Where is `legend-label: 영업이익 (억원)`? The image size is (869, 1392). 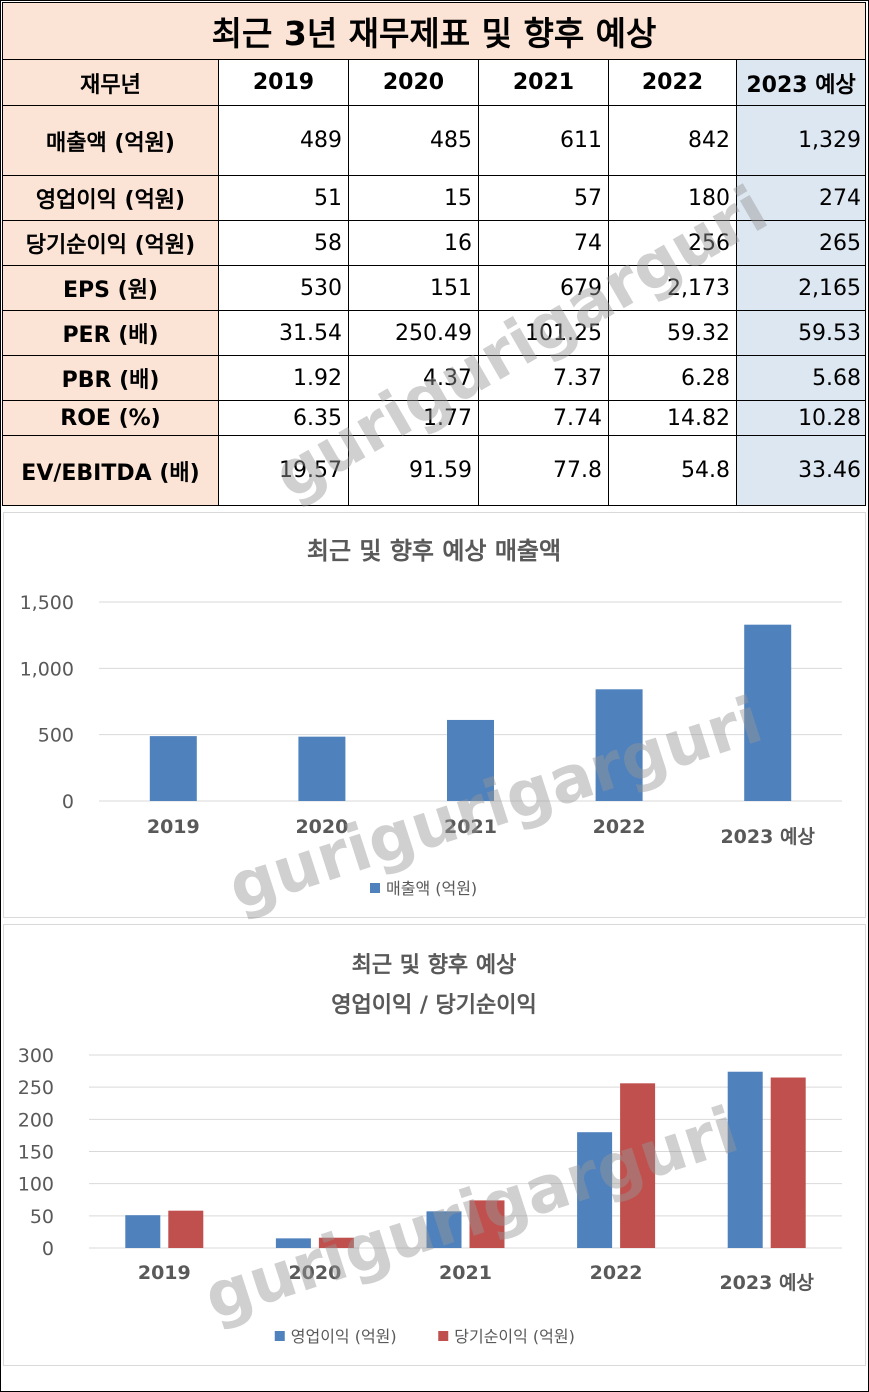 legend-label: 영업이익 (억원) is located at coordinates (344, 1336).